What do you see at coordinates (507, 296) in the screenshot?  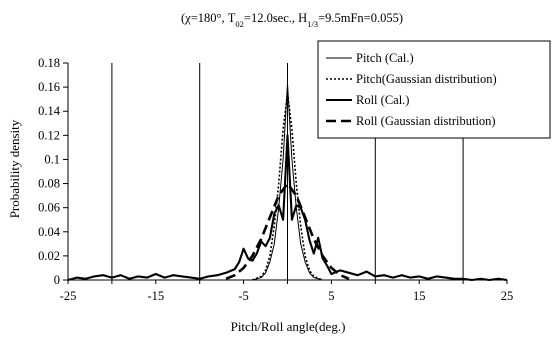 I see `x-tick-label: 25` at bounding box center [507, 296].